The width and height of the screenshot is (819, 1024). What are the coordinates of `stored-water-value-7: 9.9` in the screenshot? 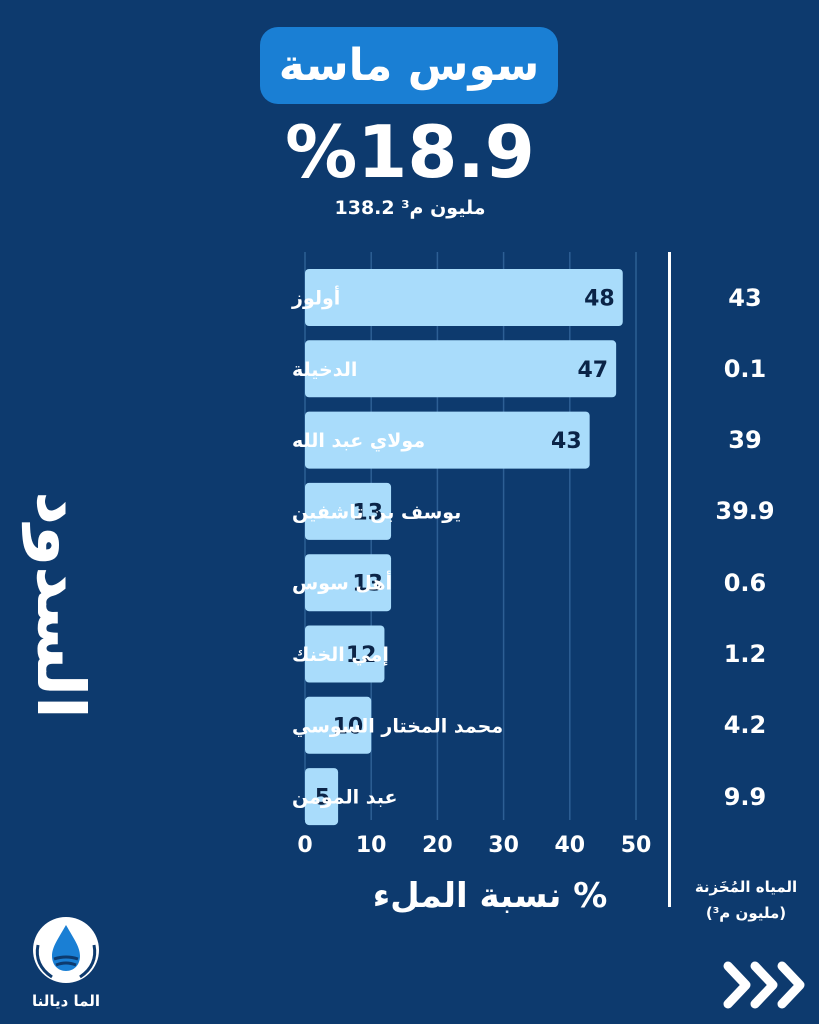 It's located at (745, 796).